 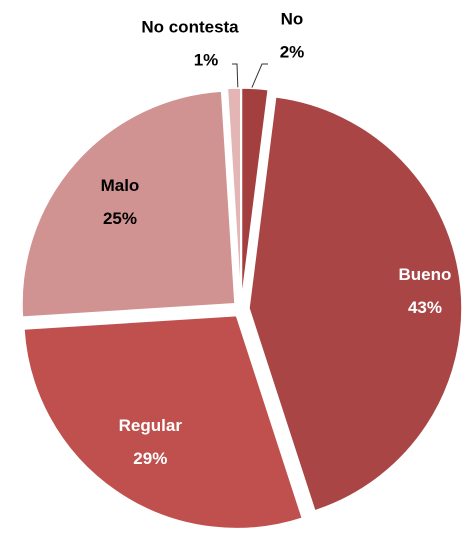 What do you see at coordinates (292, 51) in the screenshot?
I see `slice-value-label: 2%` at bounding box center [292, 51].